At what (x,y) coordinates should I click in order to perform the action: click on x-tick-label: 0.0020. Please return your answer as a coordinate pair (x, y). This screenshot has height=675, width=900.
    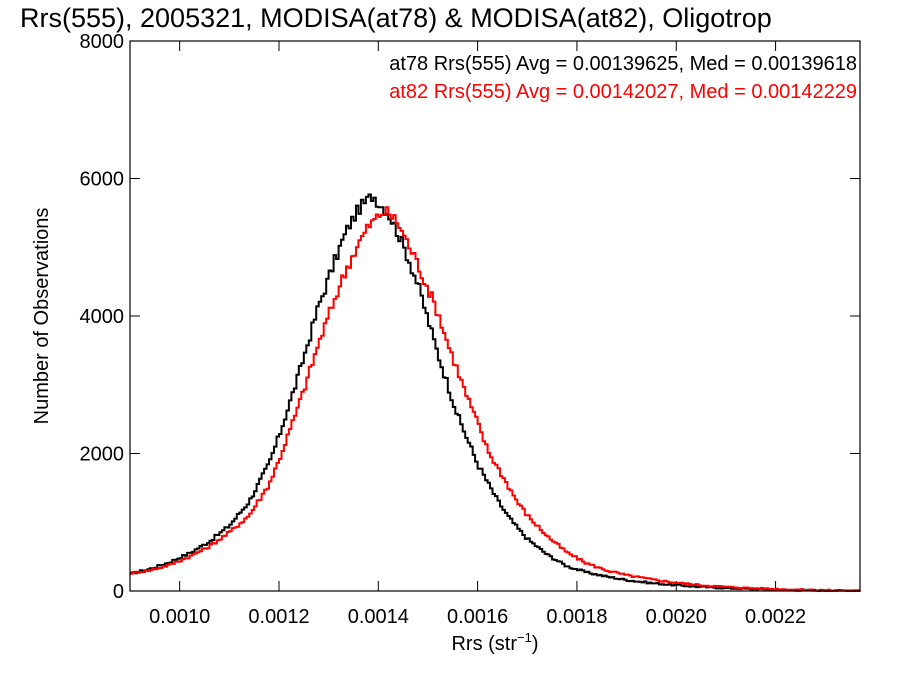
    Looking at the image, I should click on (676, 617).